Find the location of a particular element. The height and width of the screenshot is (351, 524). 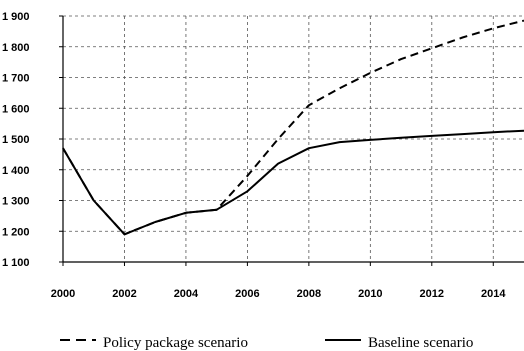

x-tick-labels: 2000 2002 2004 2006 2008 2010 2012 2014 is located at coordinates (278, 281).